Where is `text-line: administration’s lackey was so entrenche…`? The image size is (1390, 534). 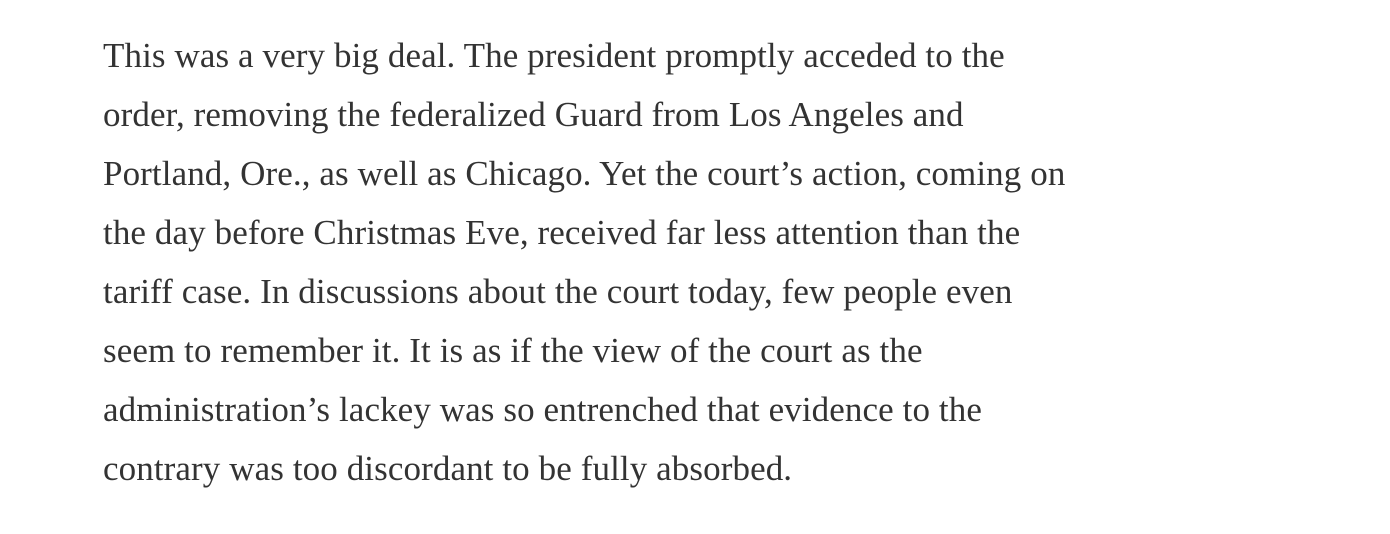 text-line: administration’s lackey was so entrenche… is located at coordinates (542, 409).